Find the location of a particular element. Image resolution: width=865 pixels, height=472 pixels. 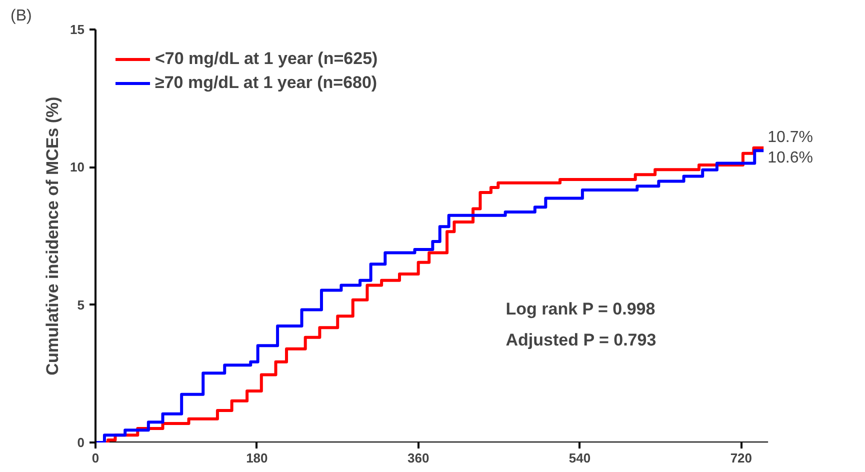

x-tick-label: 720 is located at coordinates (741, 458).